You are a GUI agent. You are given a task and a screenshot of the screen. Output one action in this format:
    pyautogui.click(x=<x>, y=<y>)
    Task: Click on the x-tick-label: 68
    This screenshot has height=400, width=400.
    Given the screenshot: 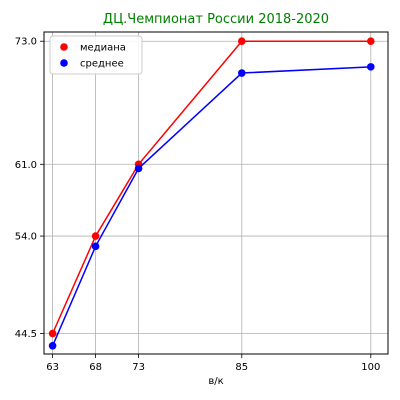 What is the action you would take?
    pyautogui.click(x=95, y=367)
    